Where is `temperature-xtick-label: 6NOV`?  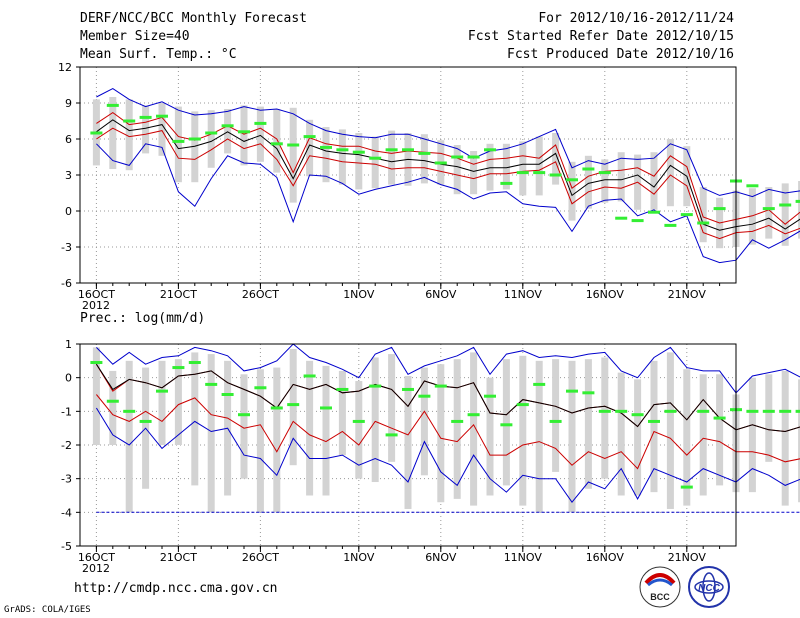 temperature-xtick-label: 6NOV is located at coordinates (441, 294).